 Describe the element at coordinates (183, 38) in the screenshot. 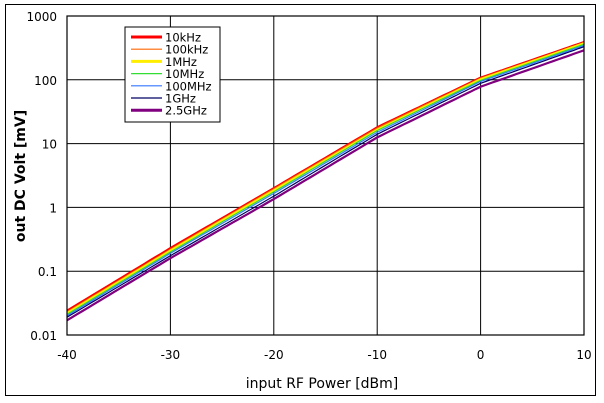

I see `legend-label: 10kHz` at that location.